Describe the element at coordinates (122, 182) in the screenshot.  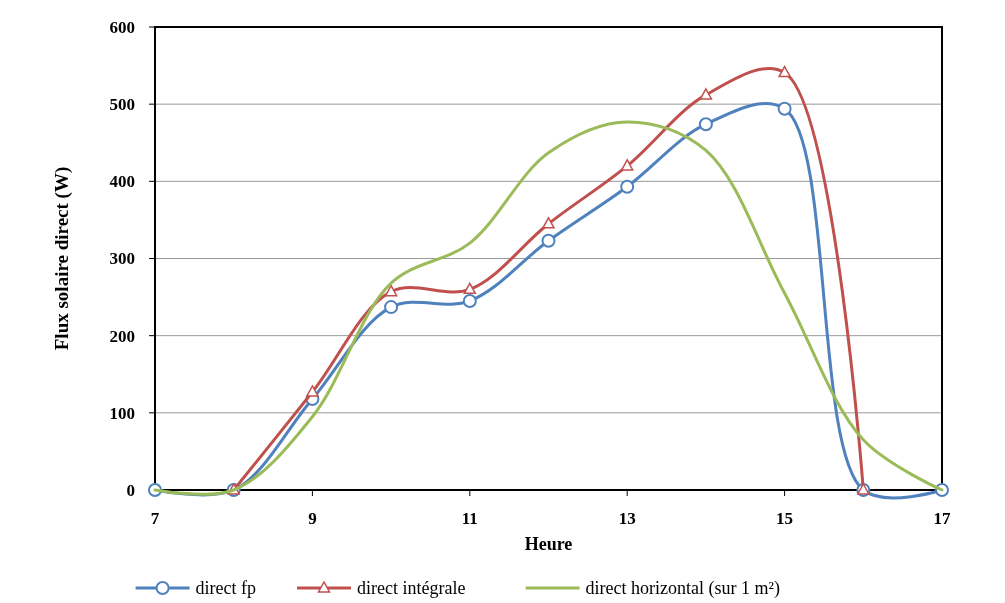
I see `y-tick-label: 400` at that location.